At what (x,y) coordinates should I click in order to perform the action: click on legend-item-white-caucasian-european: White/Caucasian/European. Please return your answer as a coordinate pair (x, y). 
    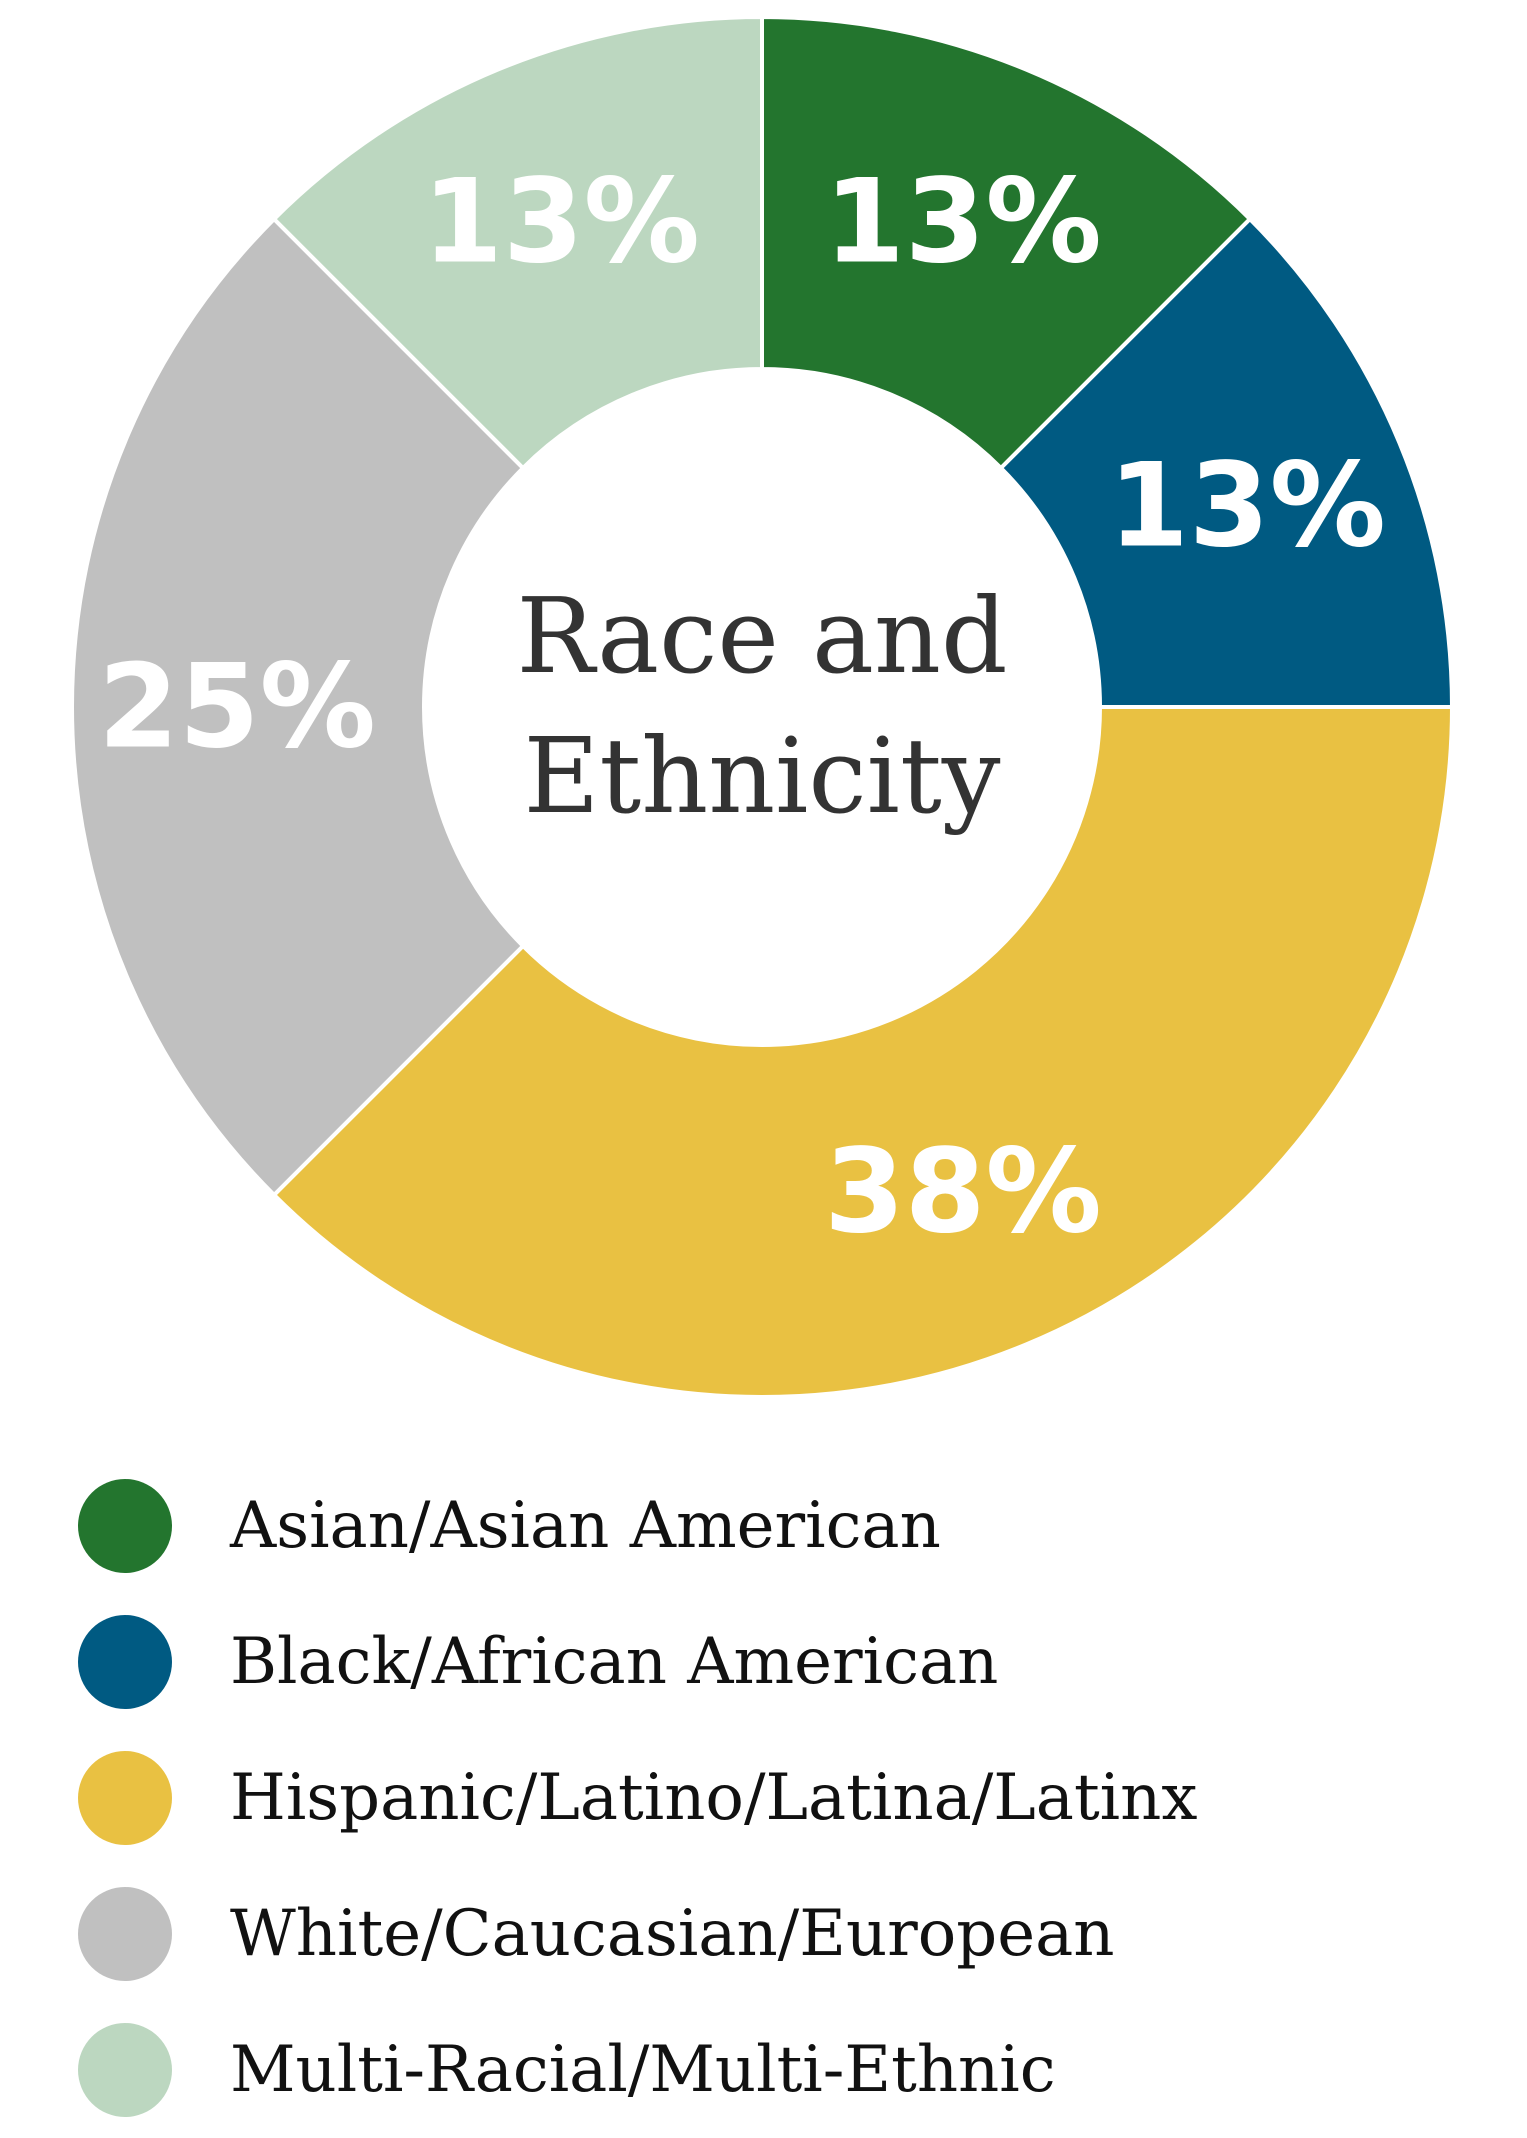
    Looking at the image, I should click on (788, 1934).